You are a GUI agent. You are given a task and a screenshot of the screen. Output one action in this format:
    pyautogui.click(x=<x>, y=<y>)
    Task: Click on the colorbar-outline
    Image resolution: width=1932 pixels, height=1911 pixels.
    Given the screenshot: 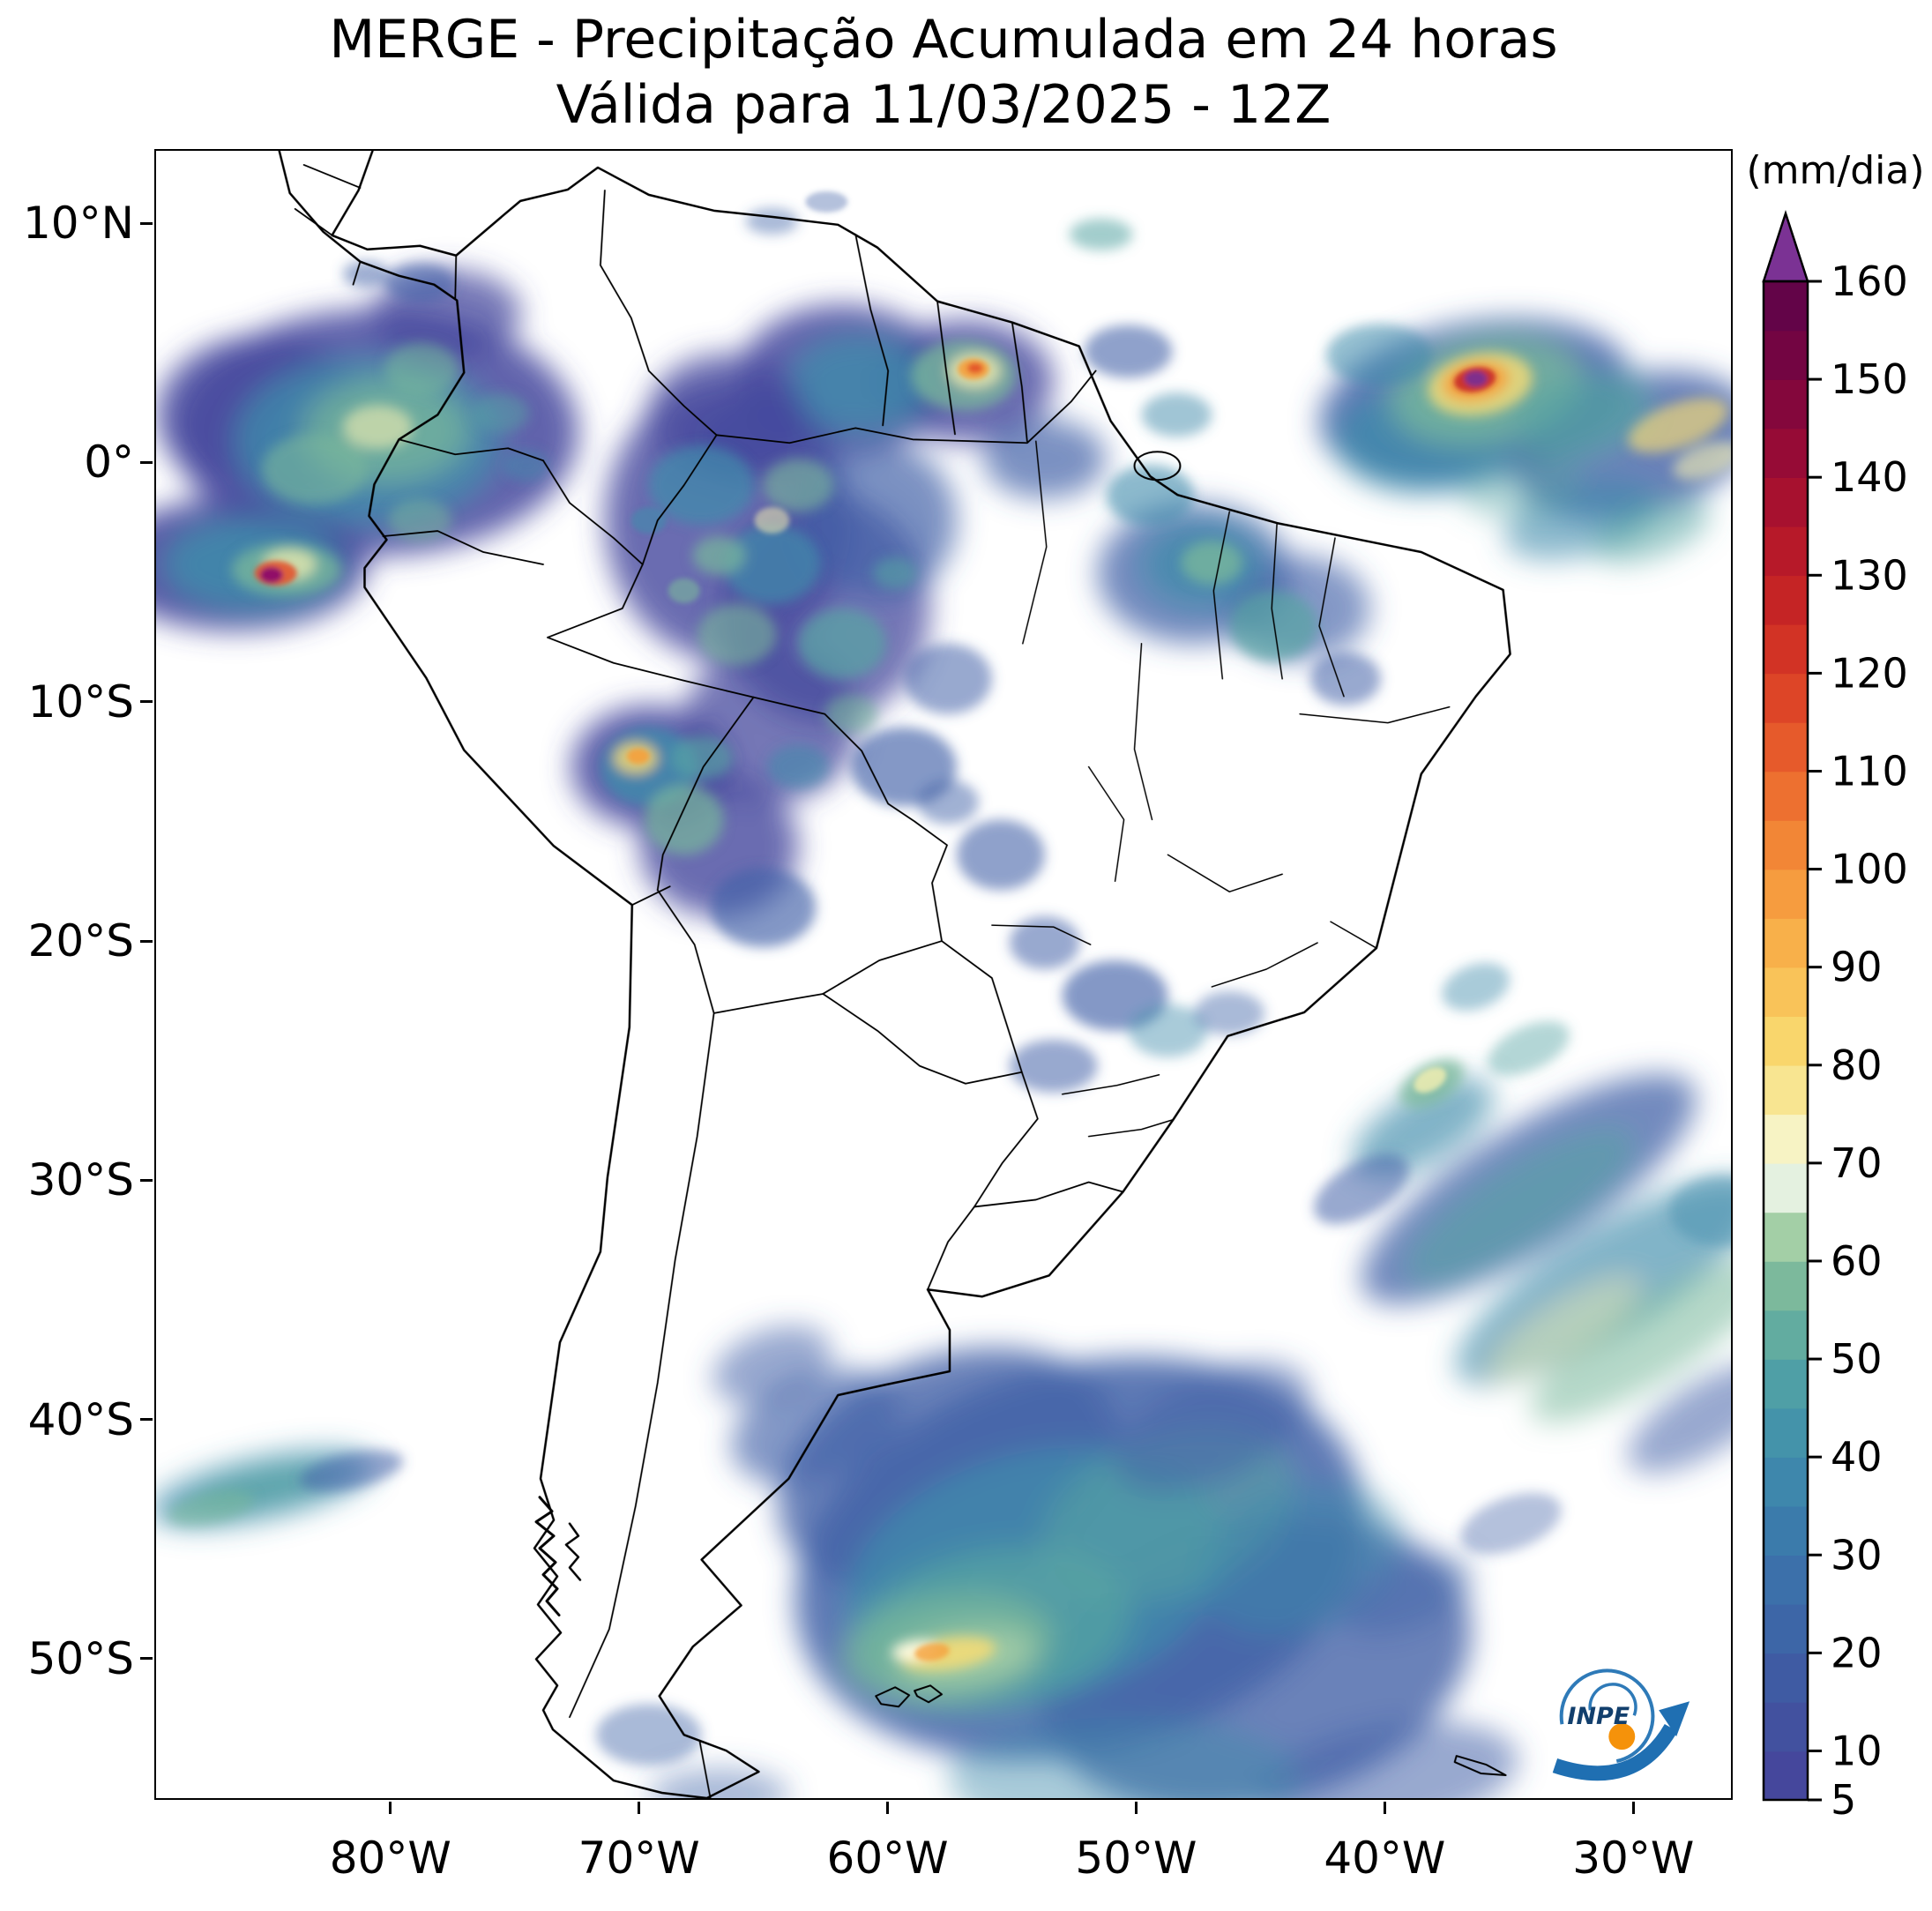 What is the action you would take?
    pyautogui.click(x=1785, y=1041)
    